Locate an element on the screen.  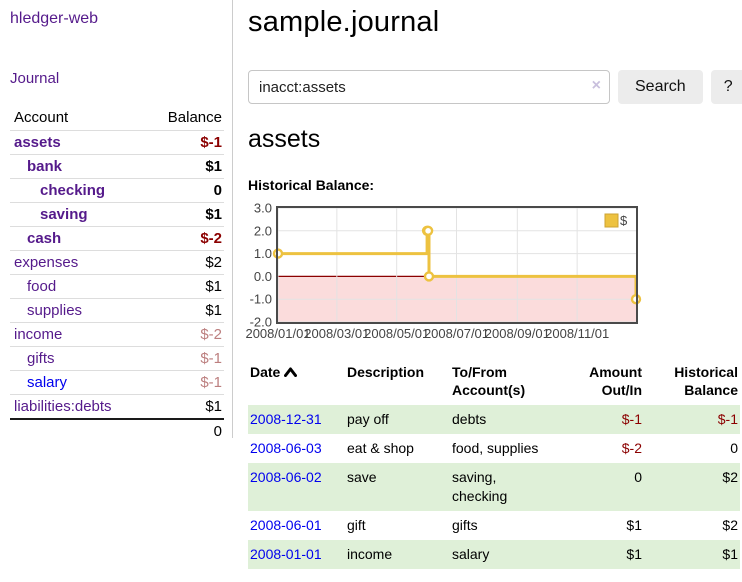
sidebar-account-row: liabilities:debts $1 is located at coordinates (117, 406).